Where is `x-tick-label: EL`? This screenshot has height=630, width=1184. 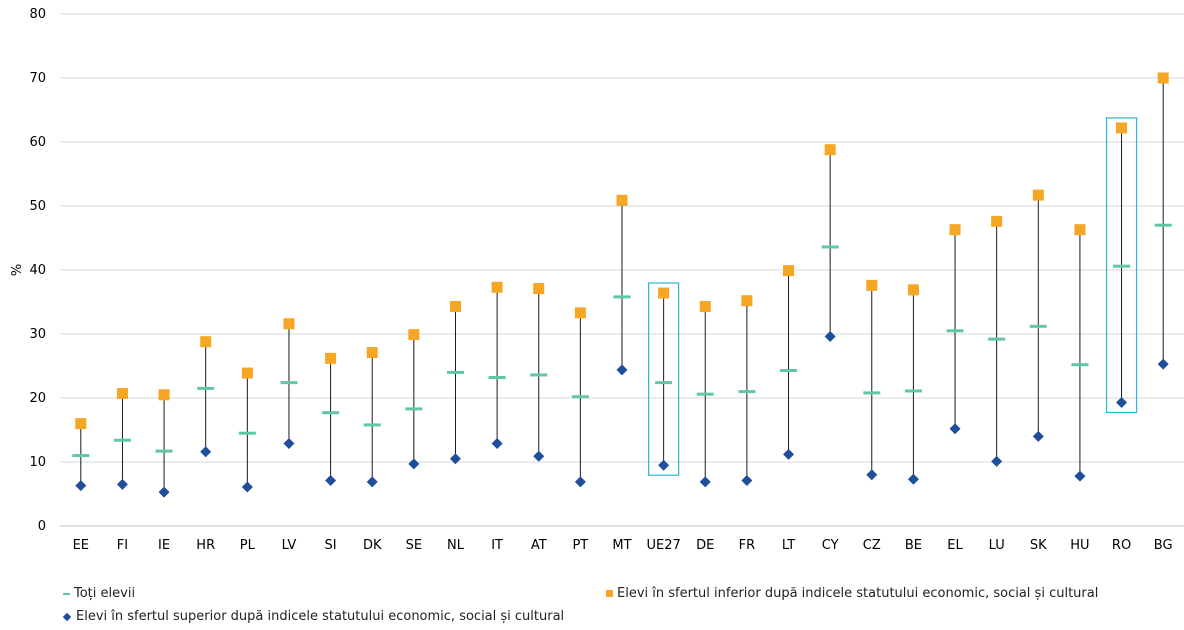 x-tick-label: EL is located at coordinates (955, 545).